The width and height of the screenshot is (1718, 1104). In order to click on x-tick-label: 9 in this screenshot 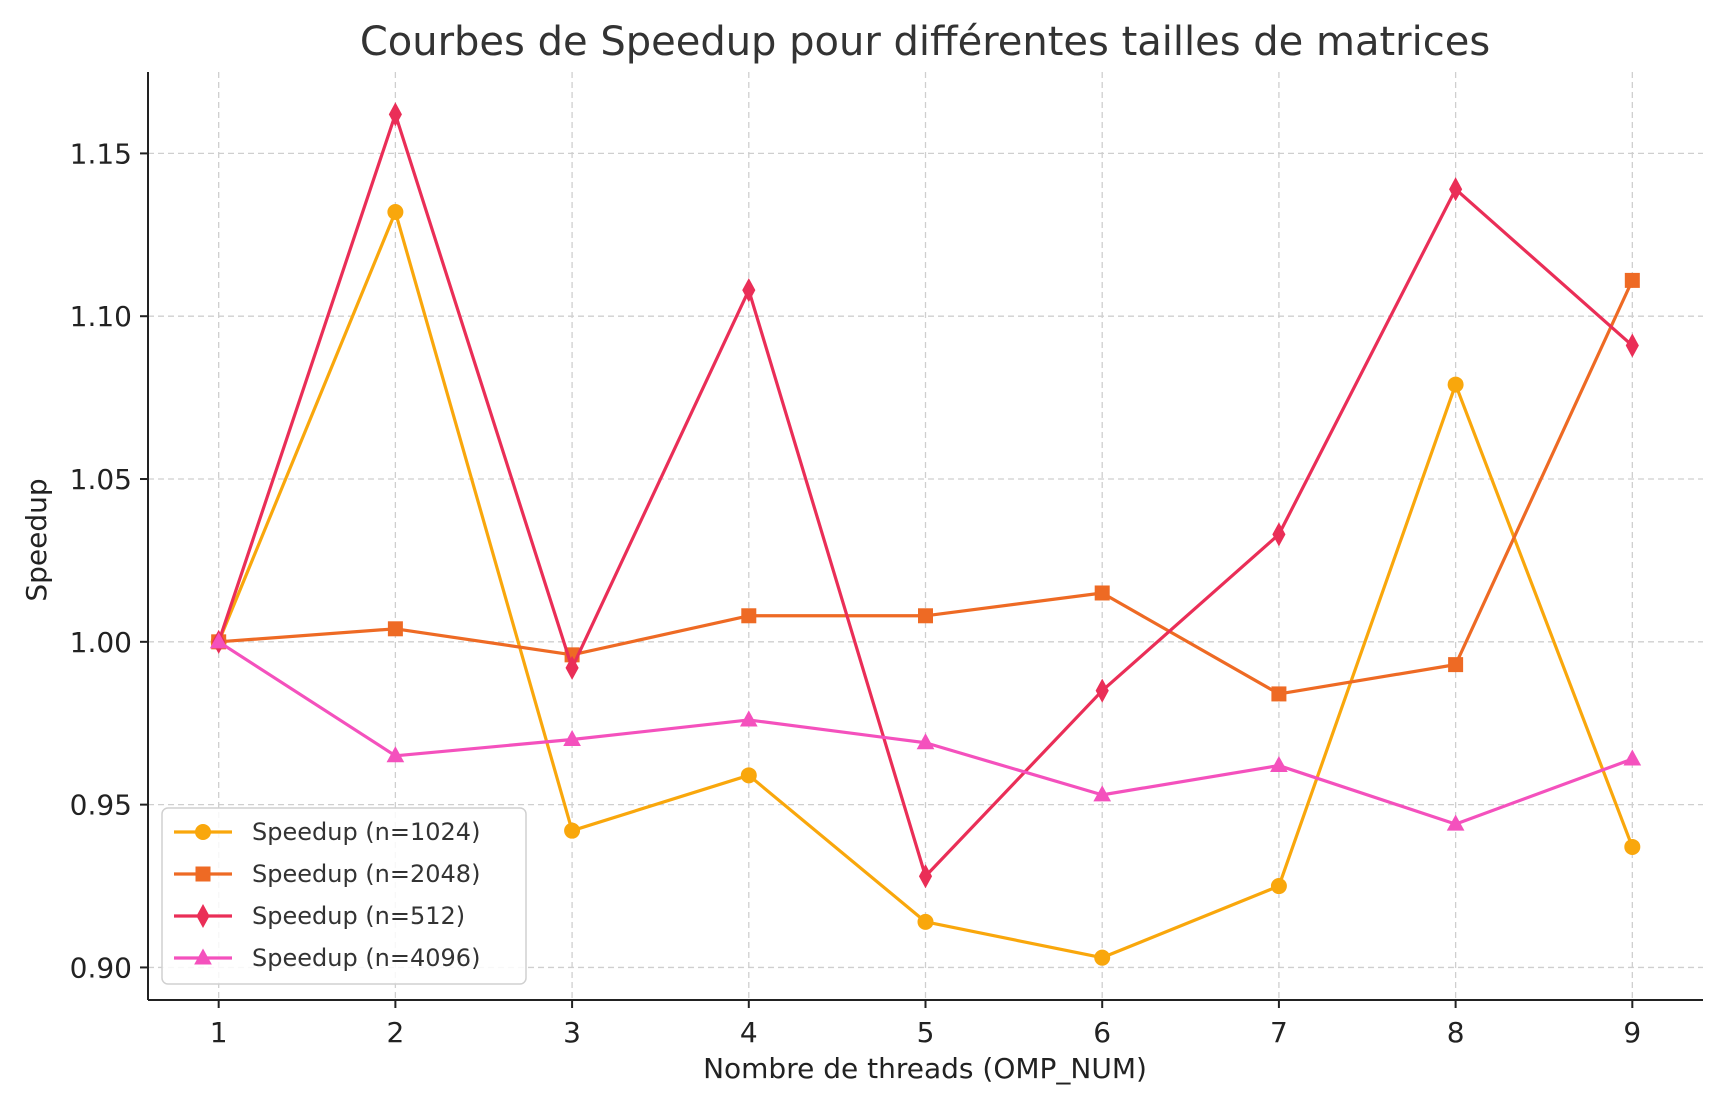, I will do `click(1632, 1032)`.